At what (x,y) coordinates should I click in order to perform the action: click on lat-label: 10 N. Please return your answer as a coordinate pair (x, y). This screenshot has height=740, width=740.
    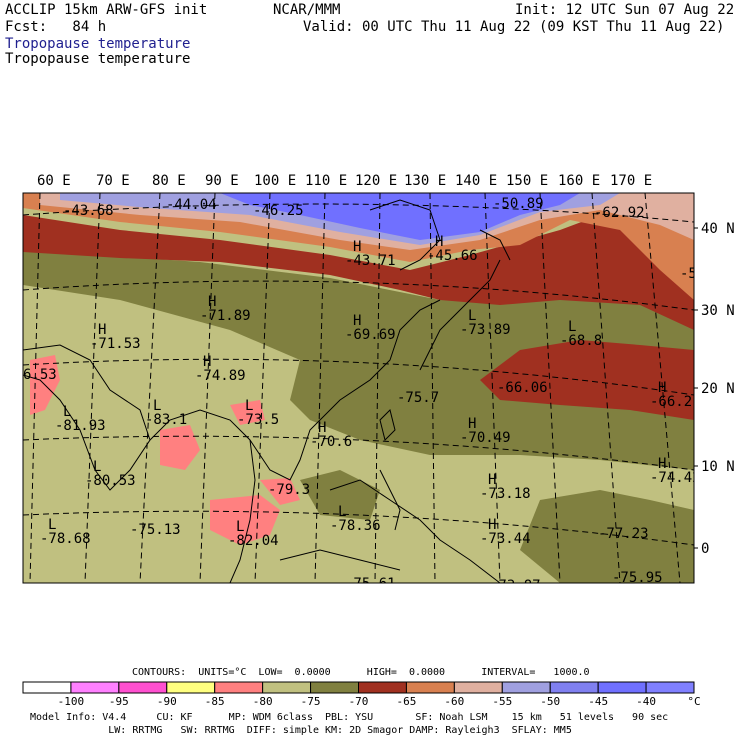
    Looking at the image, I should click on (718, 467).